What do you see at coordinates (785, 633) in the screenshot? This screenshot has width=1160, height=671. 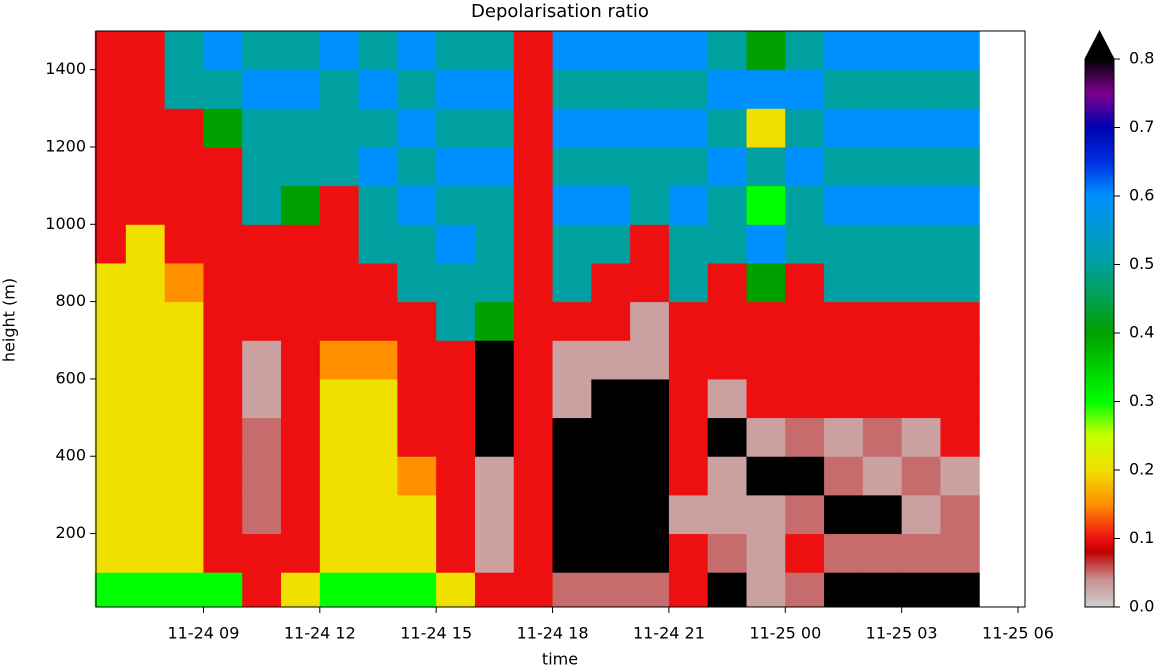 I see `x-tick-label: 11-25 00` at bounding box center [785, 633].